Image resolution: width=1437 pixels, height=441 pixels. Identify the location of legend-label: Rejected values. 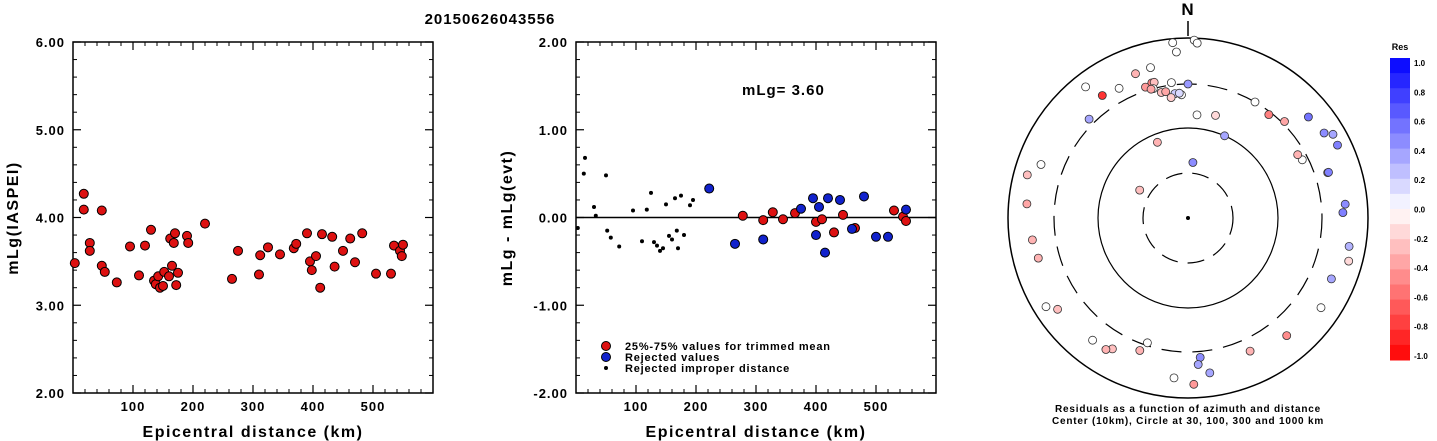
(672, 358).